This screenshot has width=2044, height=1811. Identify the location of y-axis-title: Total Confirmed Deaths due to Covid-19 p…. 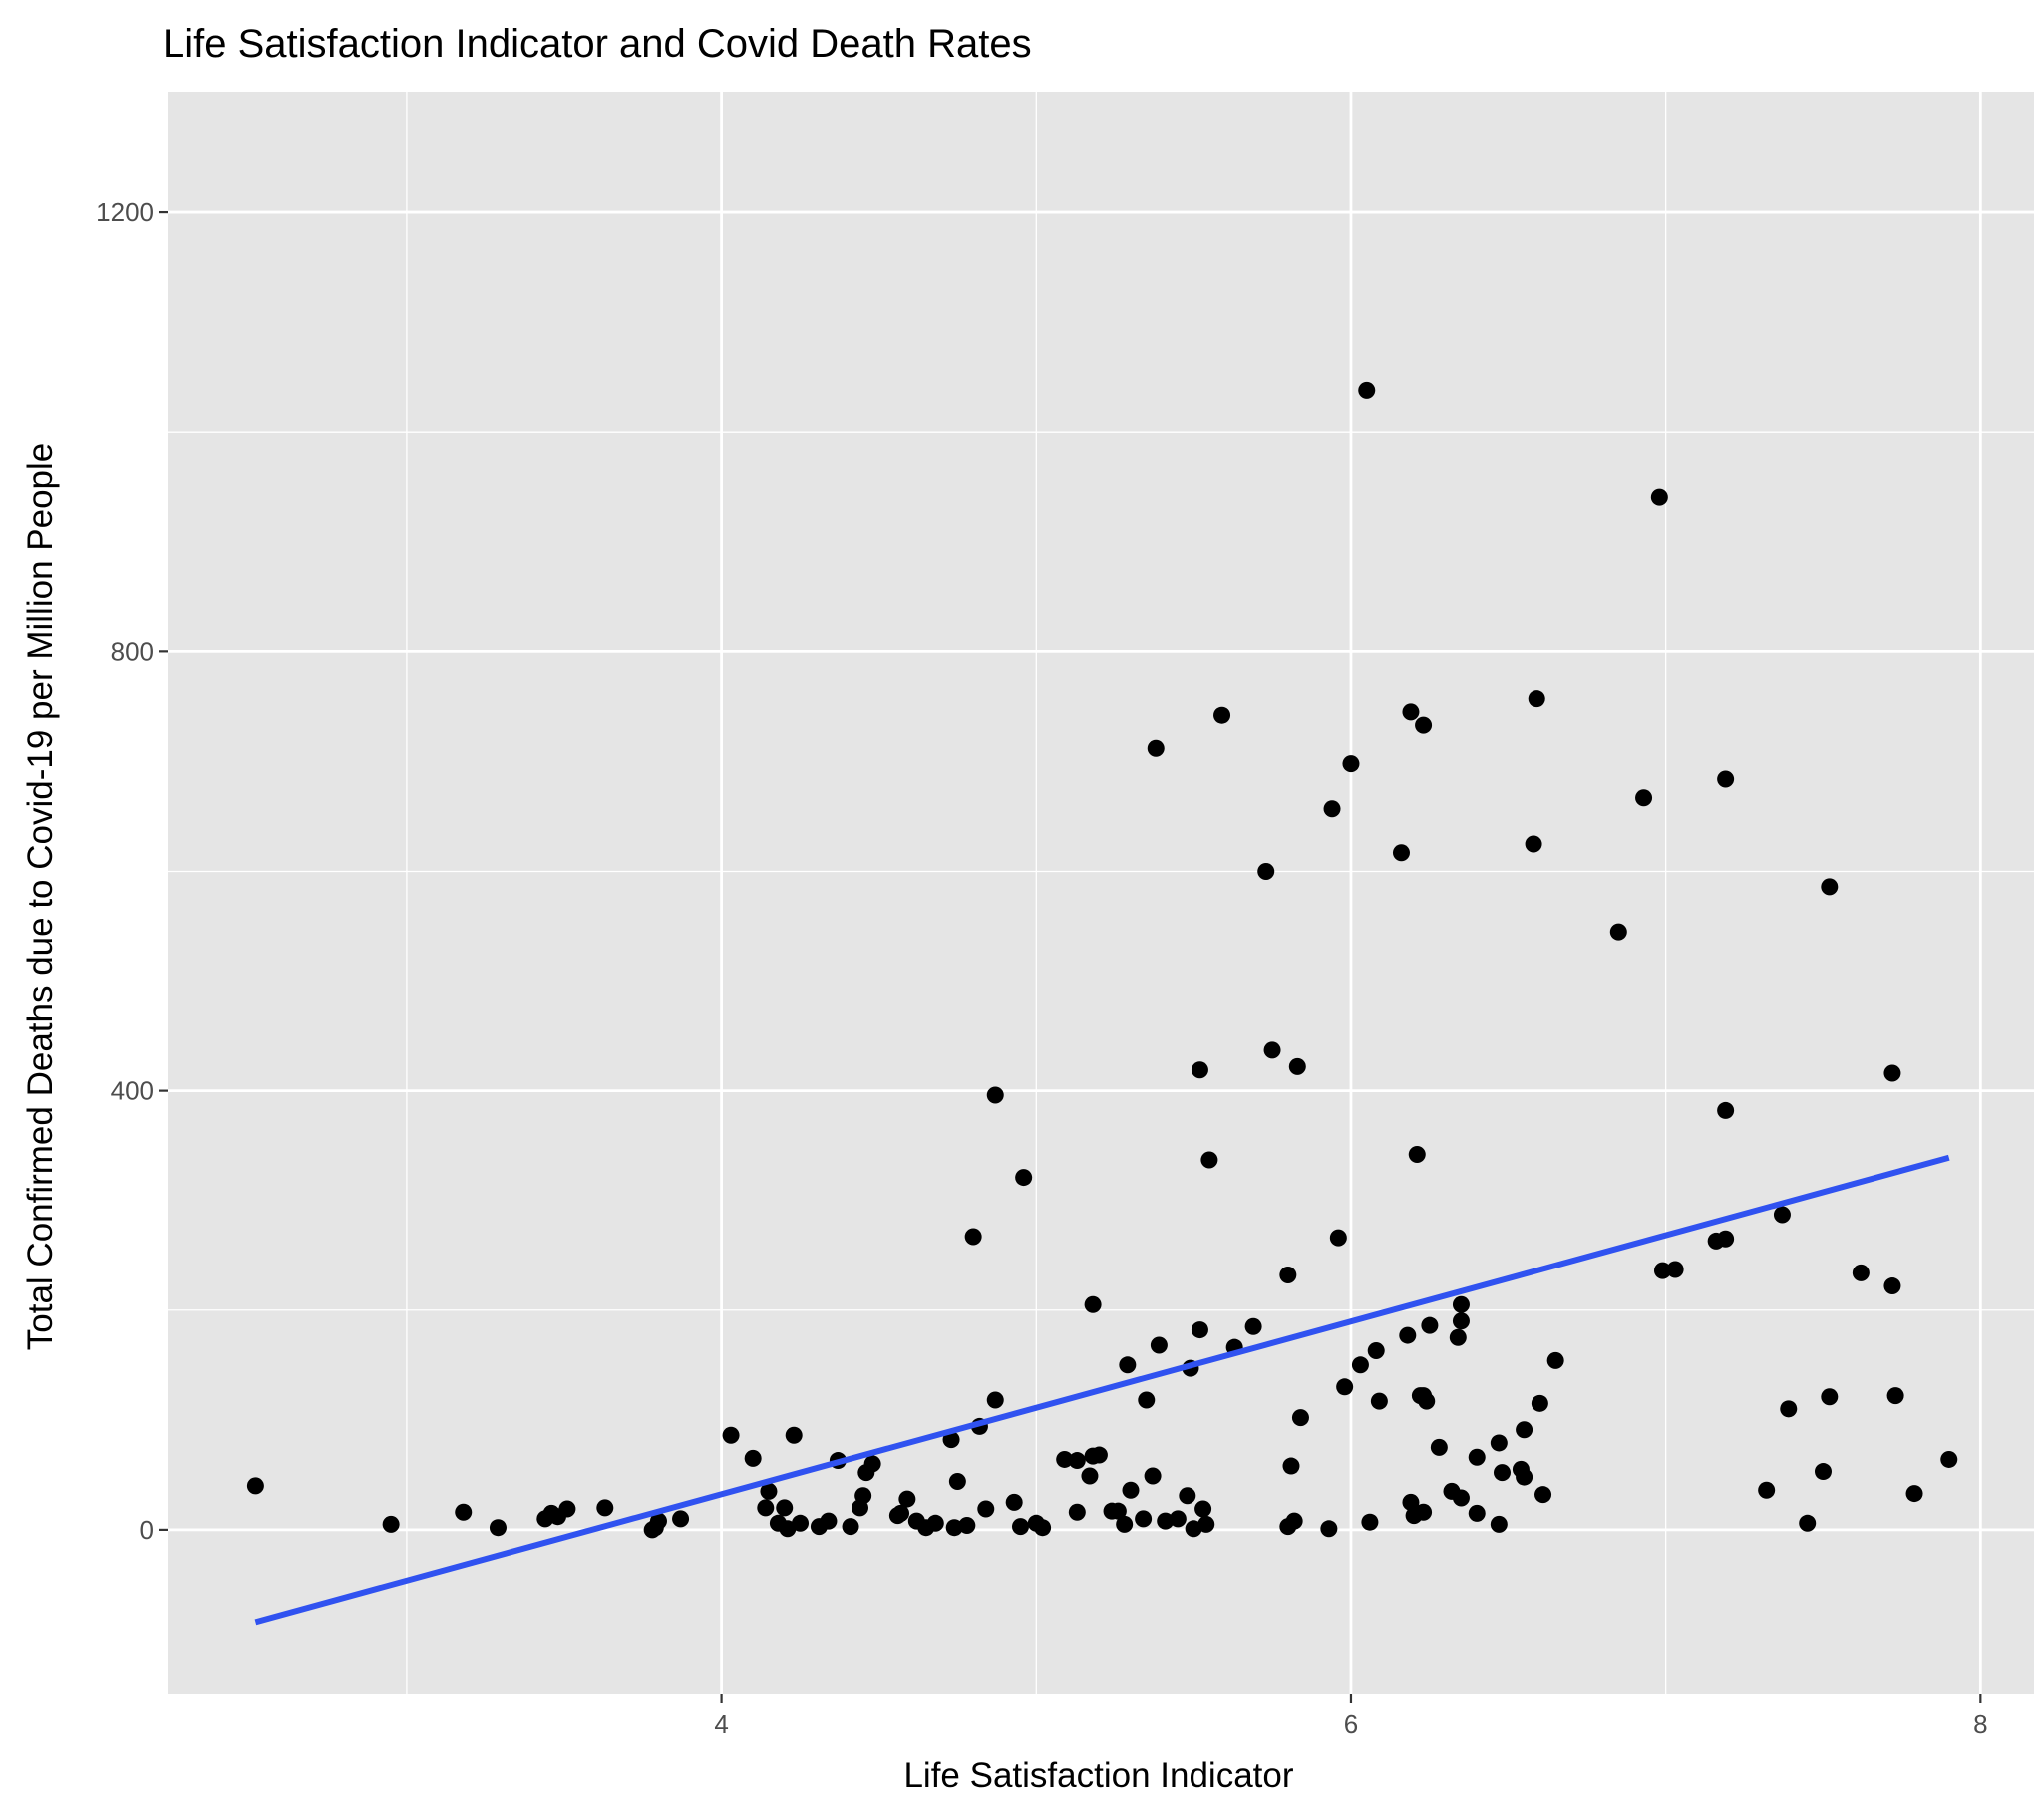
(40, 896).